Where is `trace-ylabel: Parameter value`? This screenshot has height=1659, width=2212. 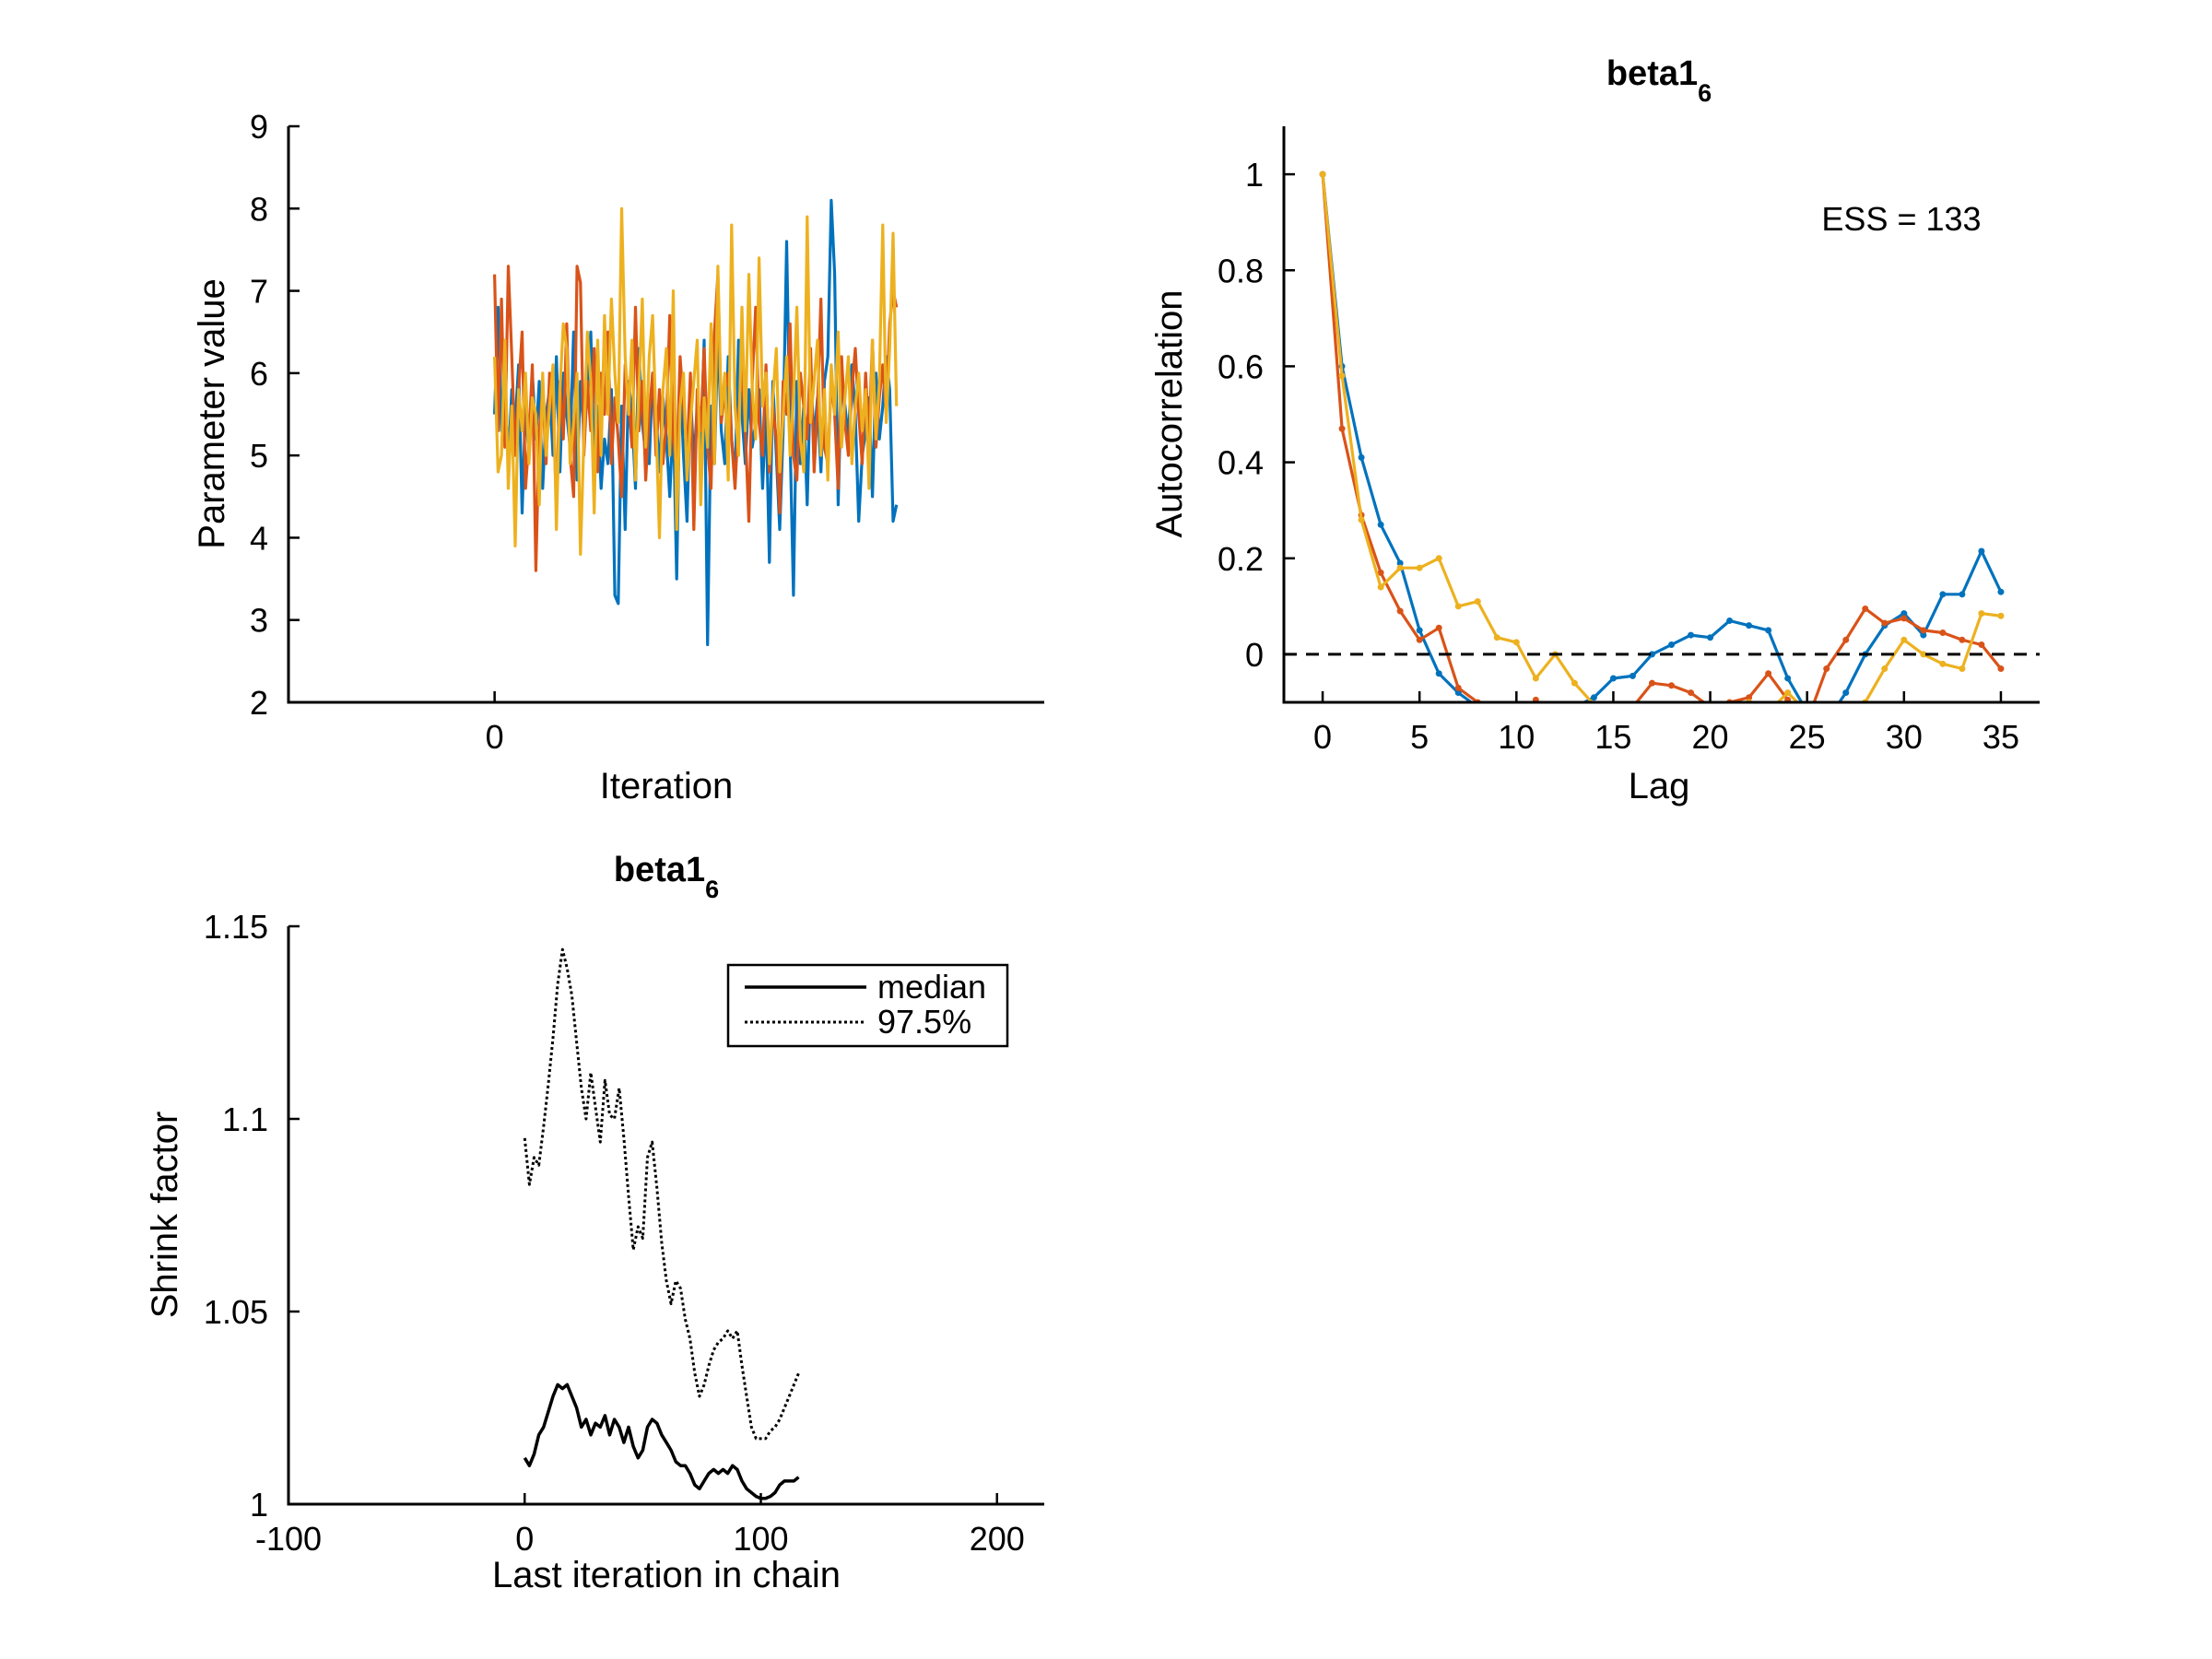 trace-ylabel: Parameter value is located at coordinates (212, 413).